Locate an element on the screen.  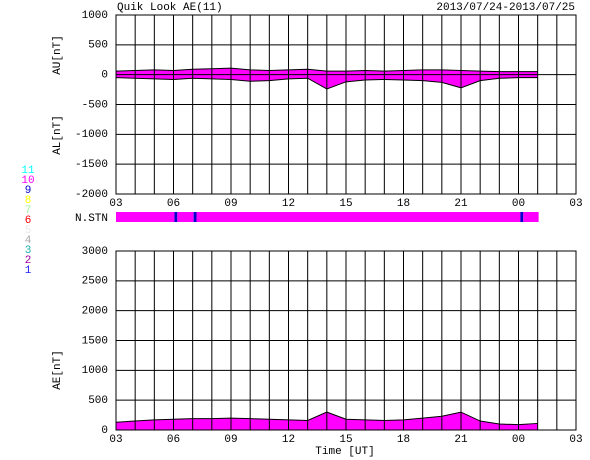
legend-level: 6 is located at coordinates (28, 221).